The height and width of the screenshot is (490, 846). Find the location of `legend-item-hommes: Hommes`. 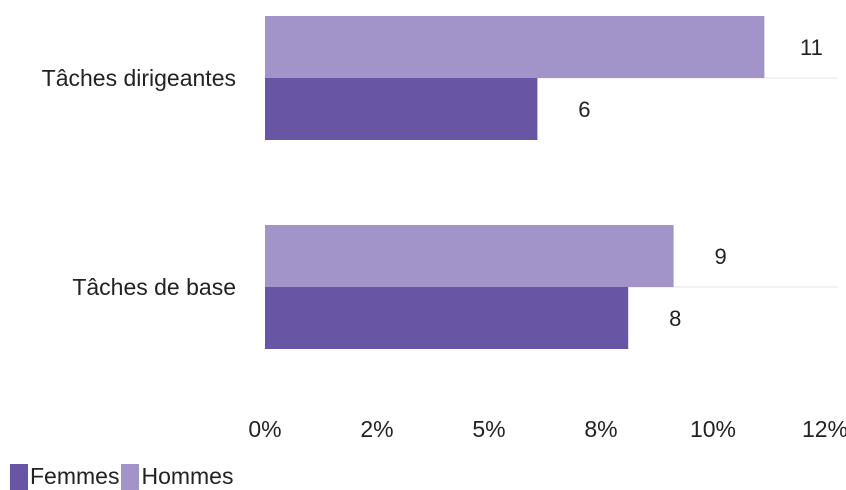

legend-item-hommes: Hommes is located at coordinates (177, 476).